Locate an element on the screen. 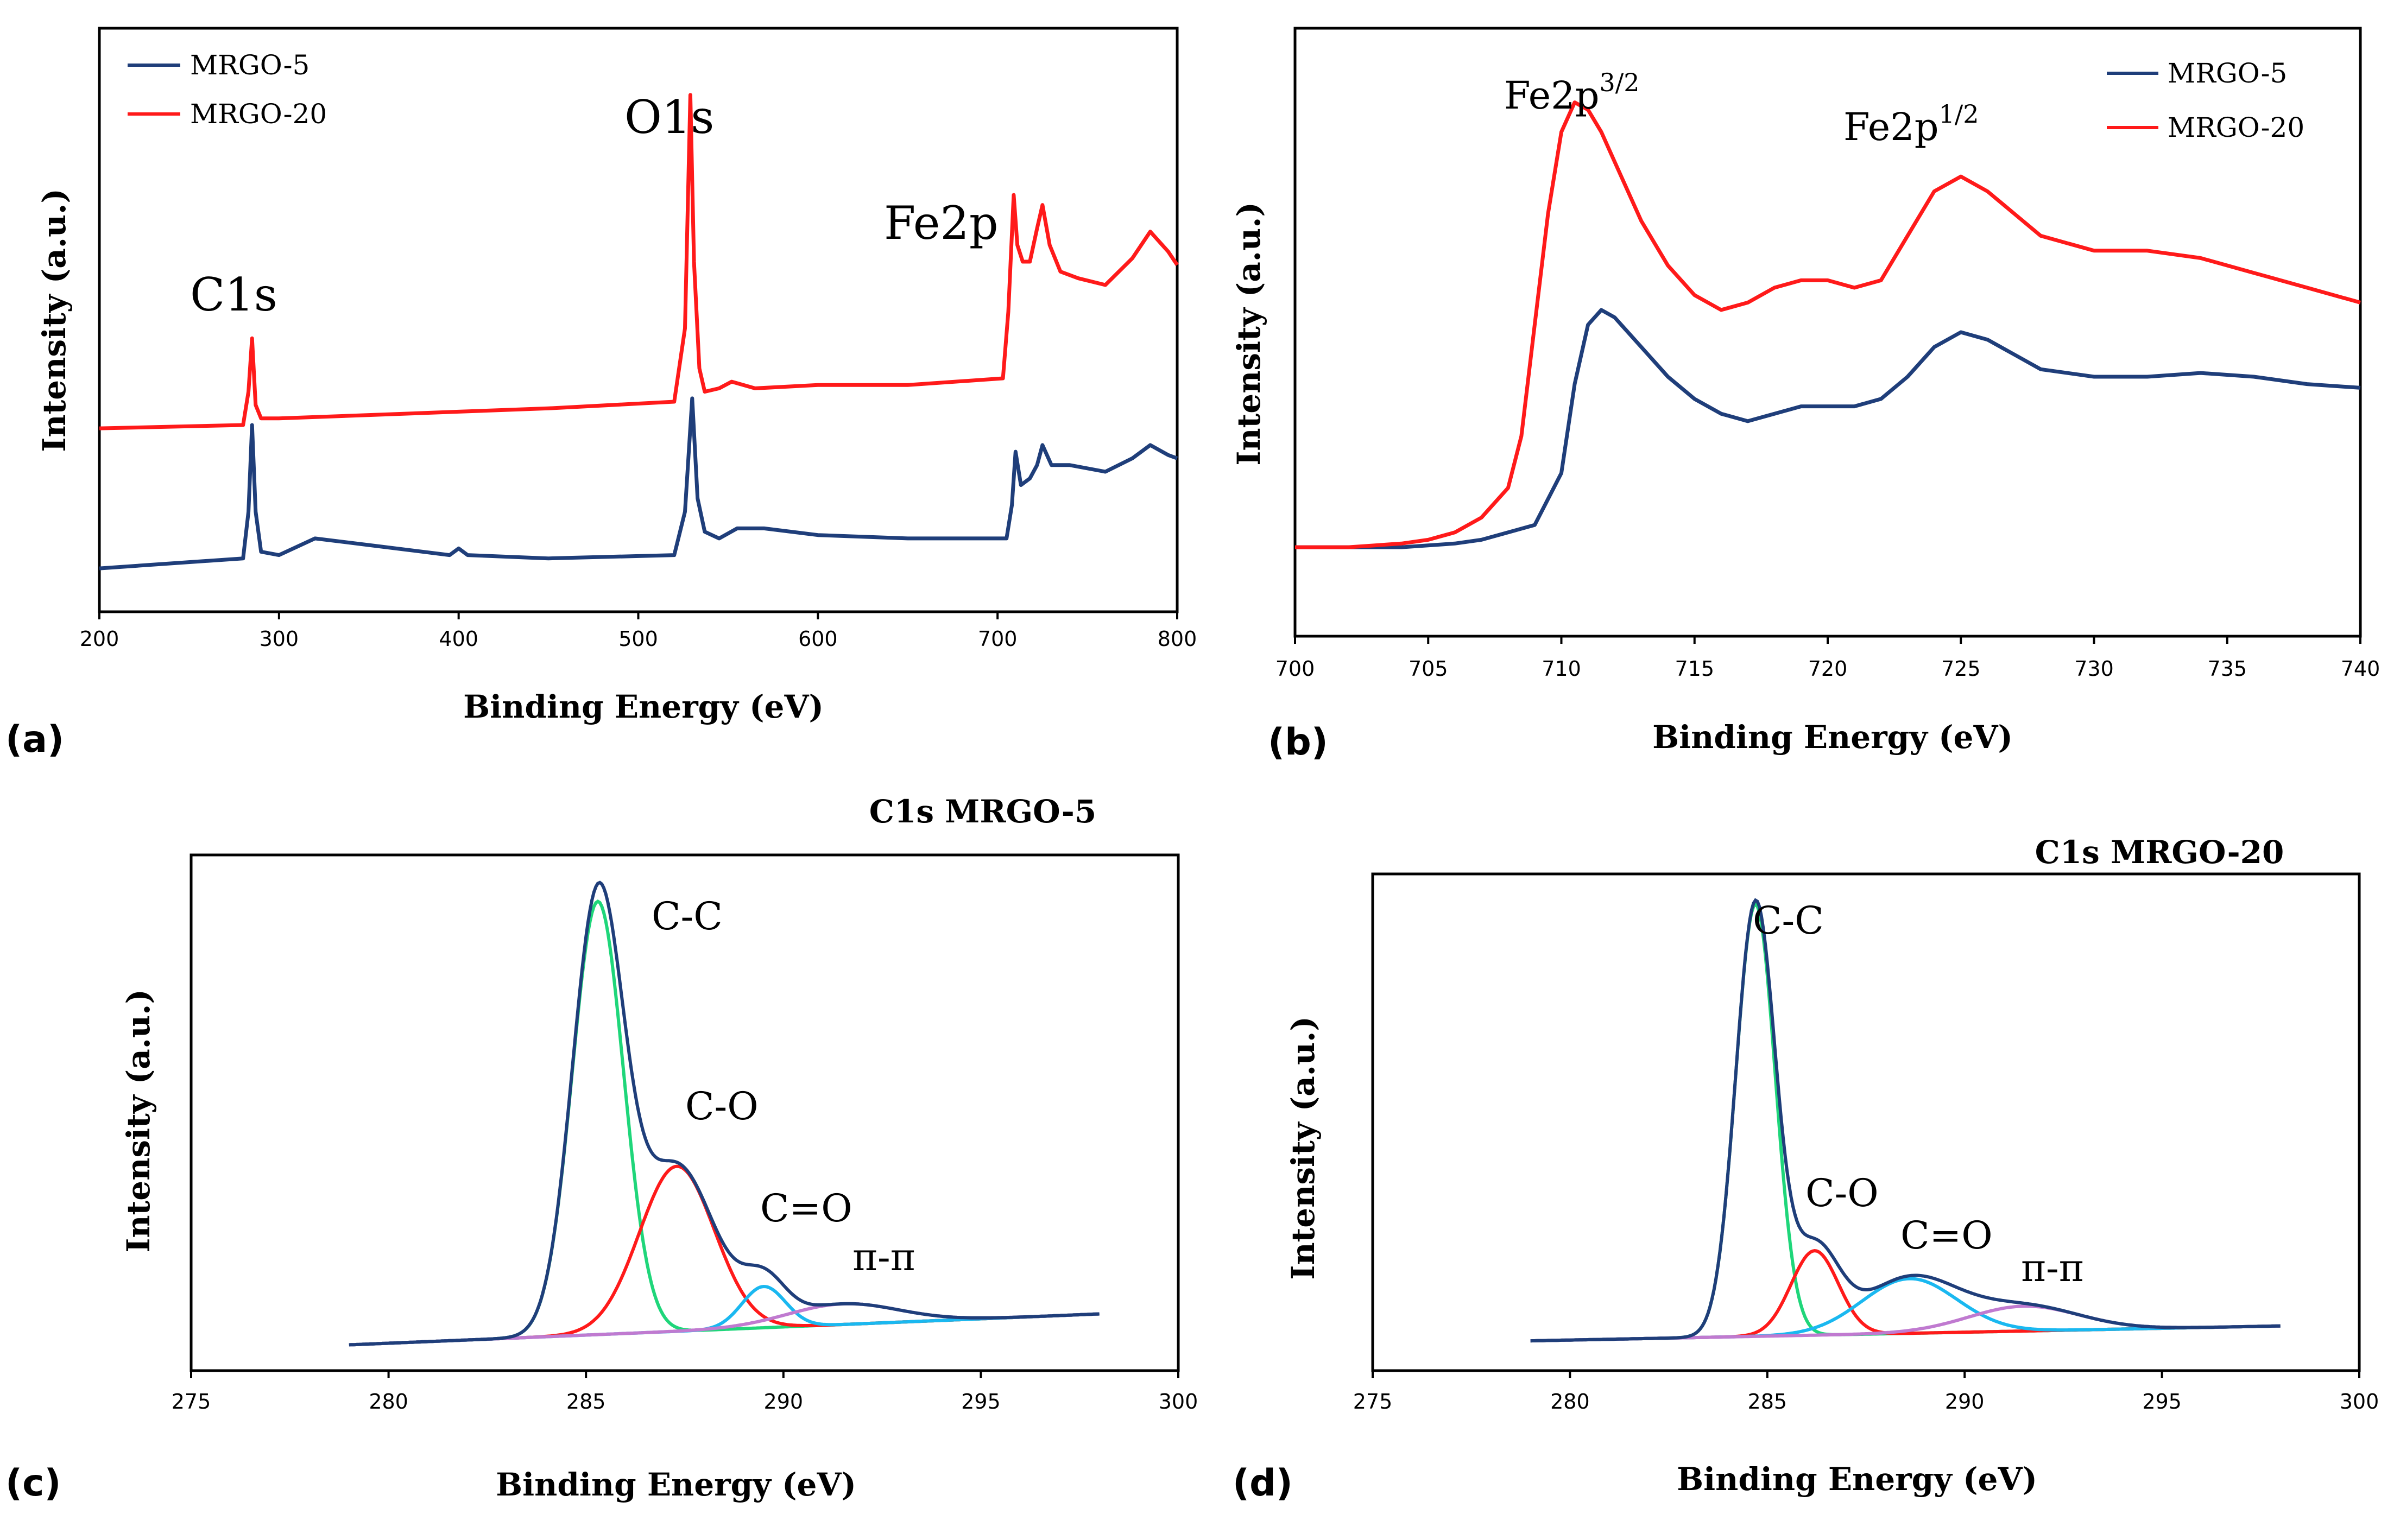 This screenshot has width=2400, height=1540. panel-d-x-axis-label: Binding Energy (eV) is located at coordinates (1857, 1479).